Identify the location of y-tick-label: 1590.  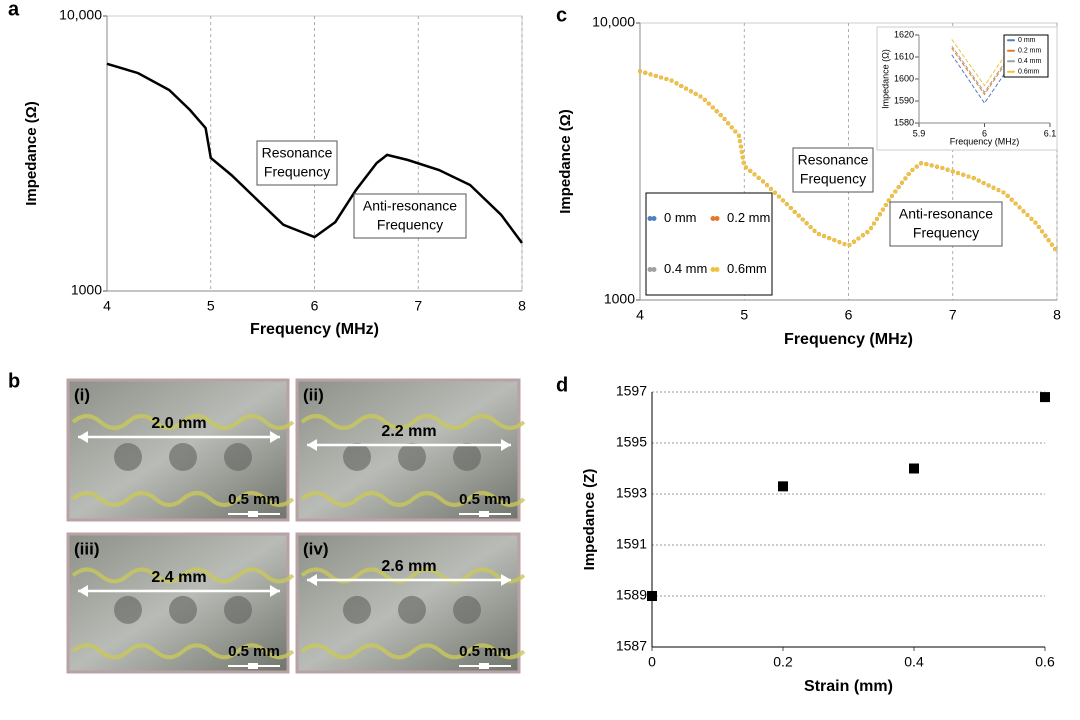
(904, 100).